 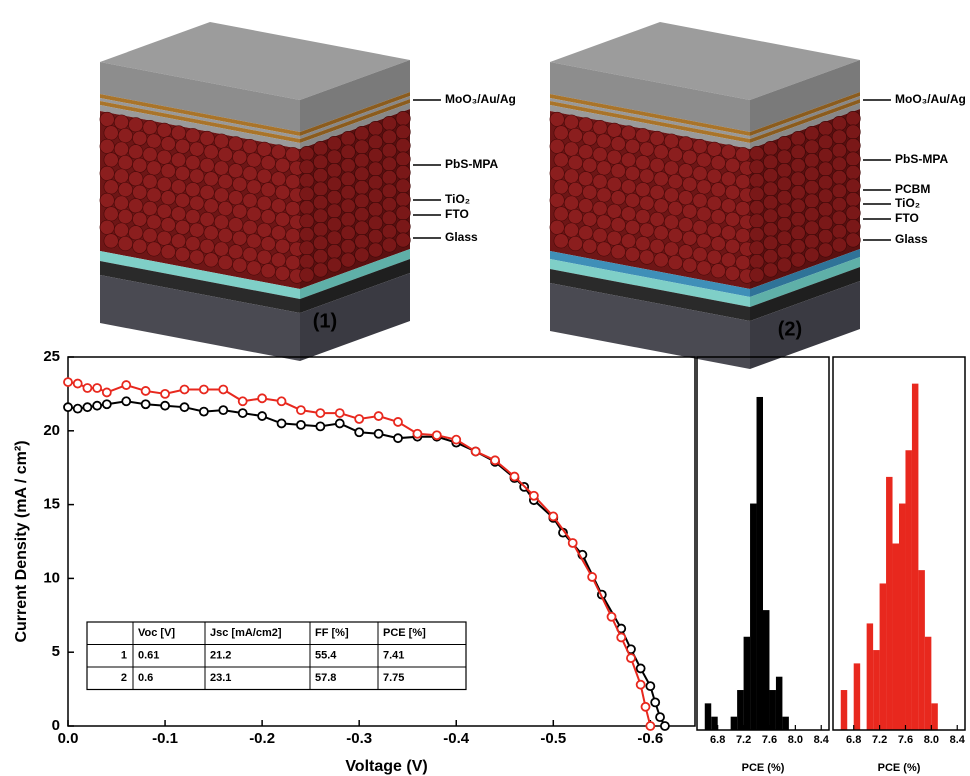 I want to click on x-tick-label: -0.3, so click(x=359, y=738).